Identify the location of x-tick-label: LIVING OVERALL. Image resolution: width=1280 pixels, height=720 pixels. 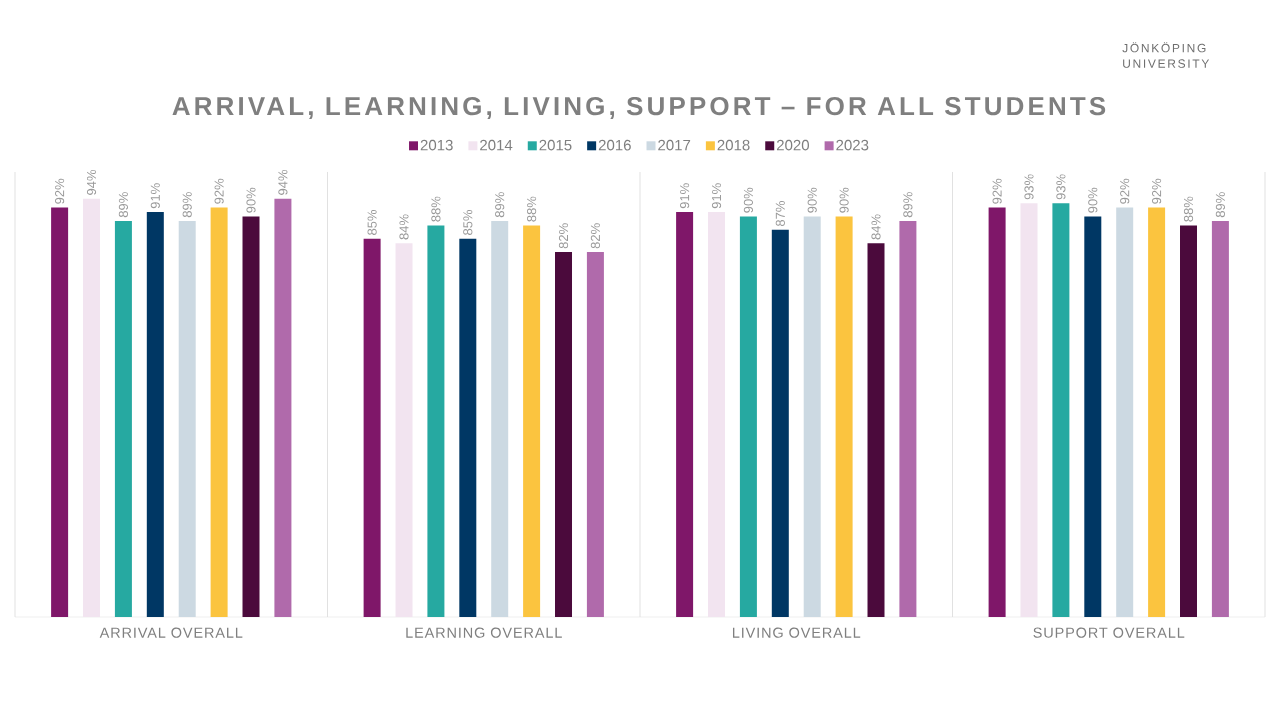
(797, 632).